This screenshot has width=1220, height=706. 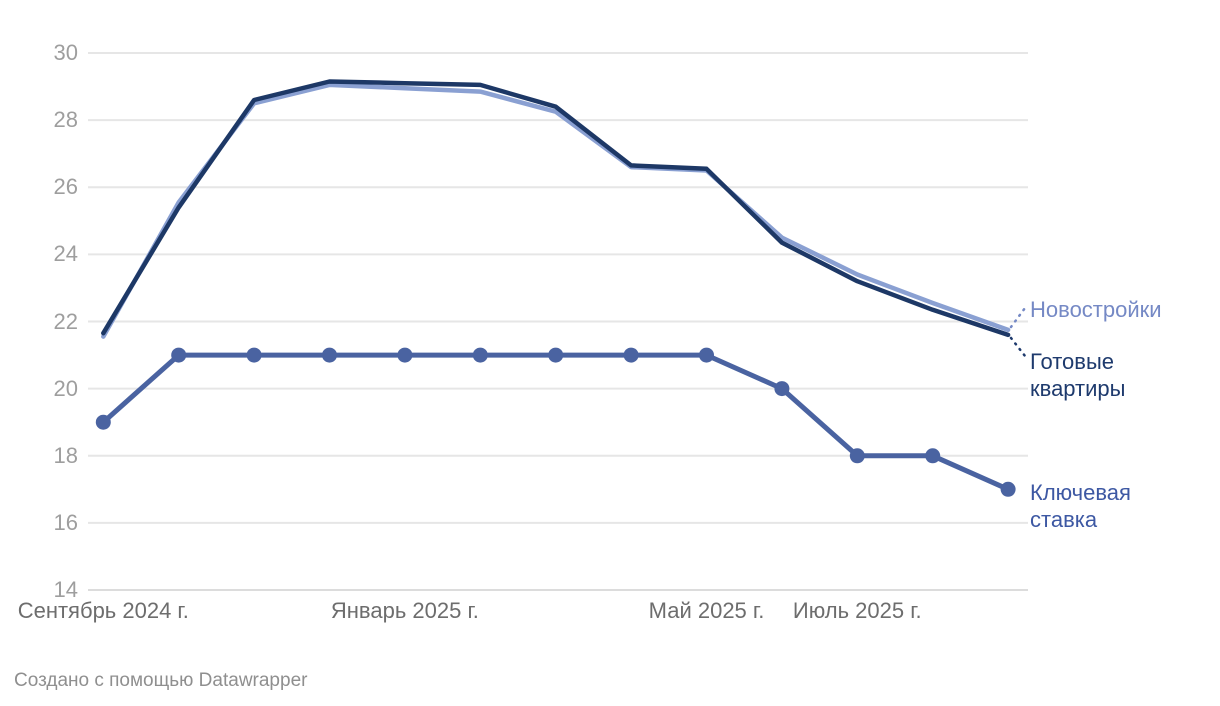 I want to click on series-label-klyuchevaya-stavka: Ключевая ставка, so click(x=1080, y=506).